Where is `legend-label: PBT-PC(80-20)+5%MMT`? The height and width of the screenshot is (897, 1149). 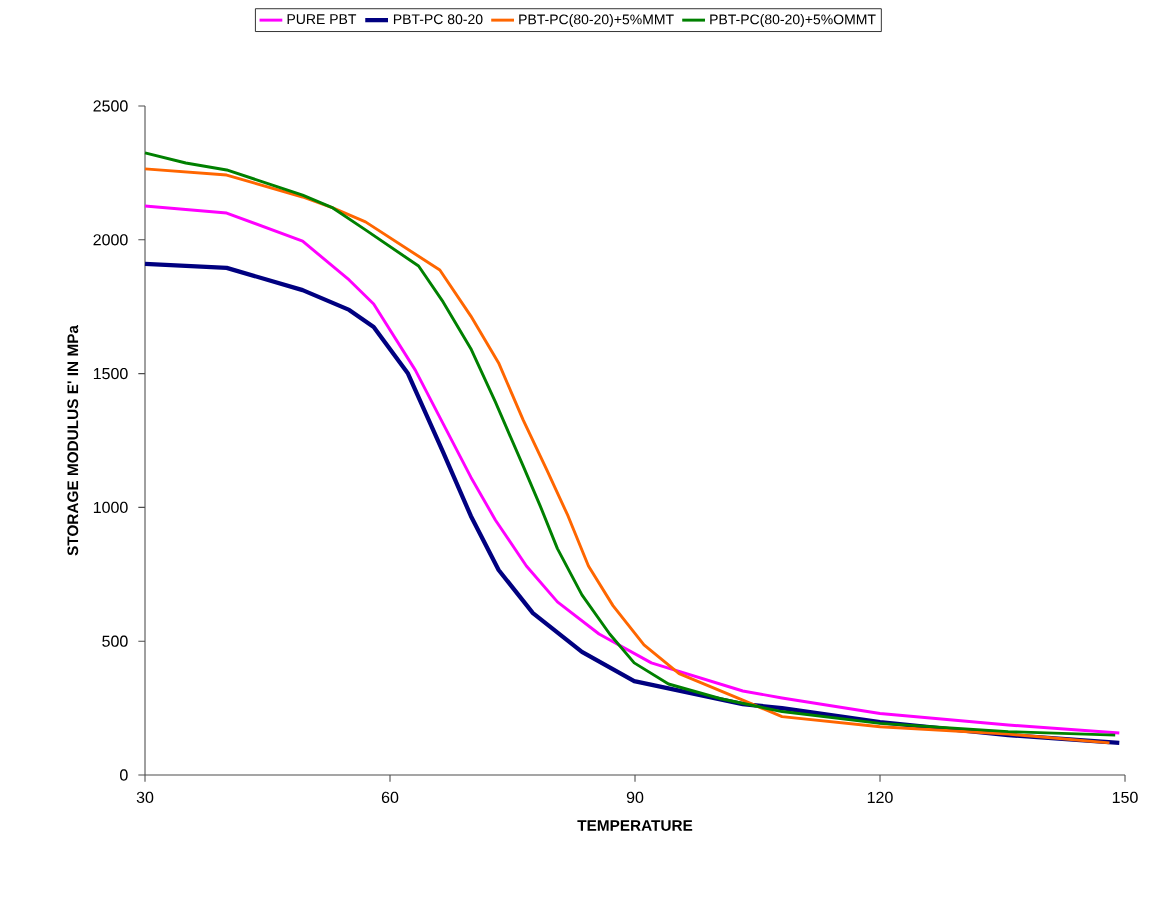 legend-label: PBT-PC(80-20)+5%MMT is located at coordinates (596, 21).